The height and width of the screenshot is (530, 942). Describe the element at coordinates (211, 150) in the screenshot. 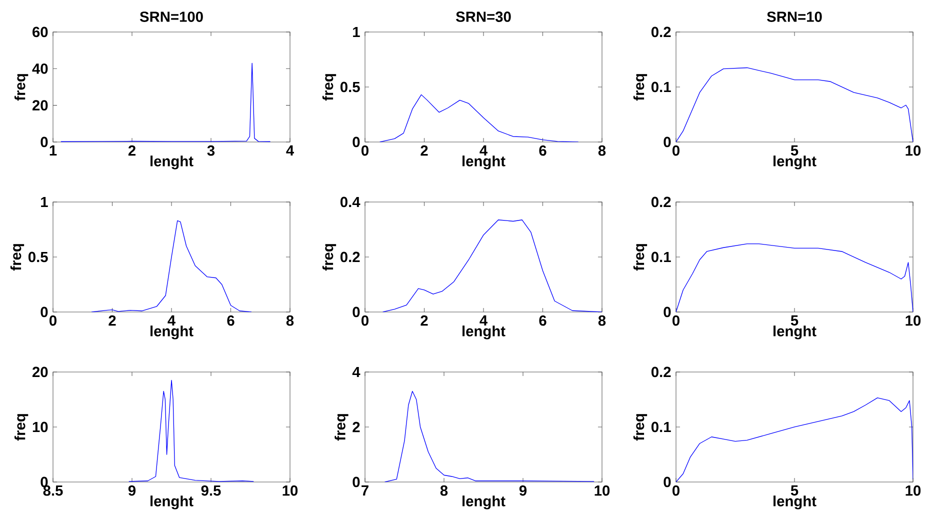

I see `x-tick-label: 3` at that location.